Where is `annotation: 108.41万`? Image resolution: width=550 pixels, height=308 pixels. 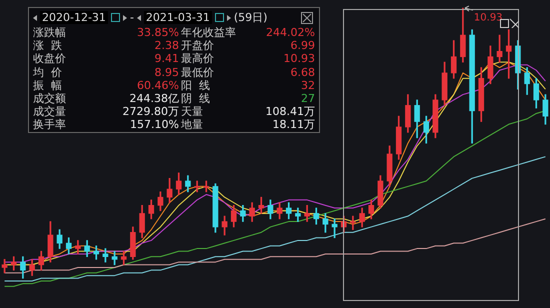 annotation: 108.41万 is located at coordinates (290, 111).